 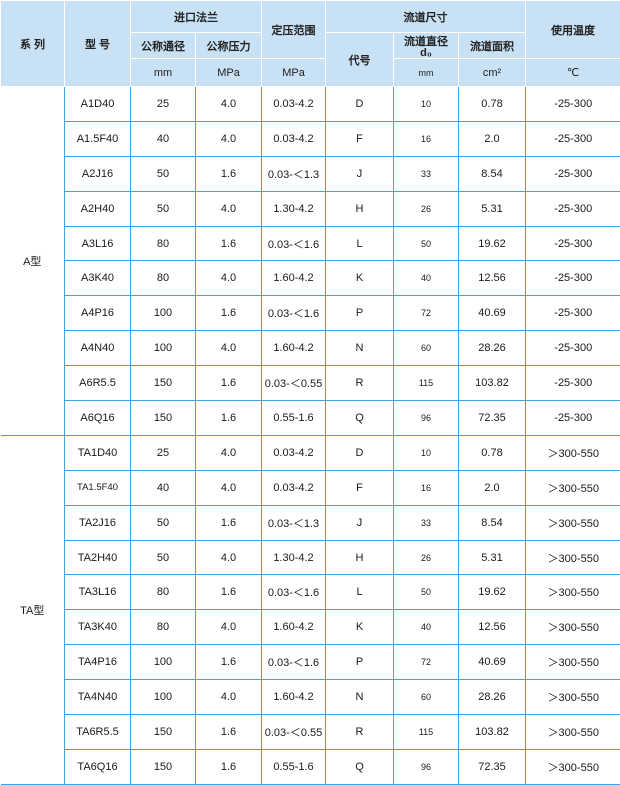 I want to click on series-cell: TA型, so click(x=33, y=609).